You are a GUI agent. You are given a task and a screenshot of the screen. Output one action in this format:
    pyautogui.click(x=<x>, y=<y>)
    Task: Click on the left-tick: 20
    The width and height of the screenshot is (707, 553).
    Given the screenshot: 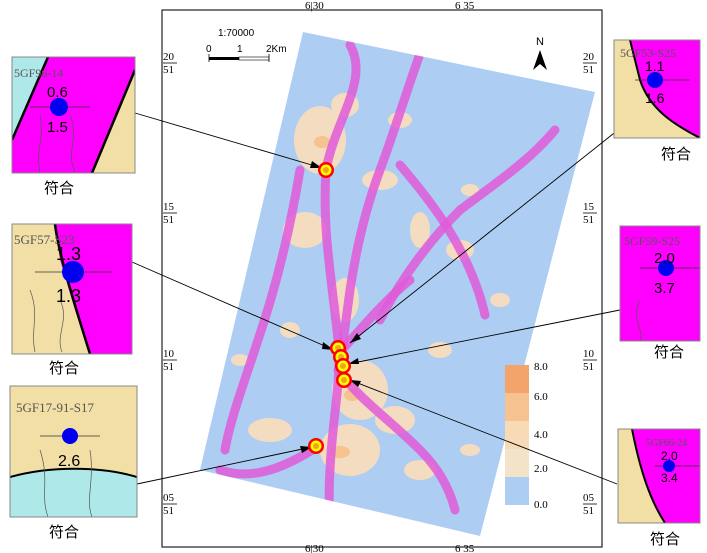 What is the action you would take?
    pyautogui.click(x=169, y=57)
    